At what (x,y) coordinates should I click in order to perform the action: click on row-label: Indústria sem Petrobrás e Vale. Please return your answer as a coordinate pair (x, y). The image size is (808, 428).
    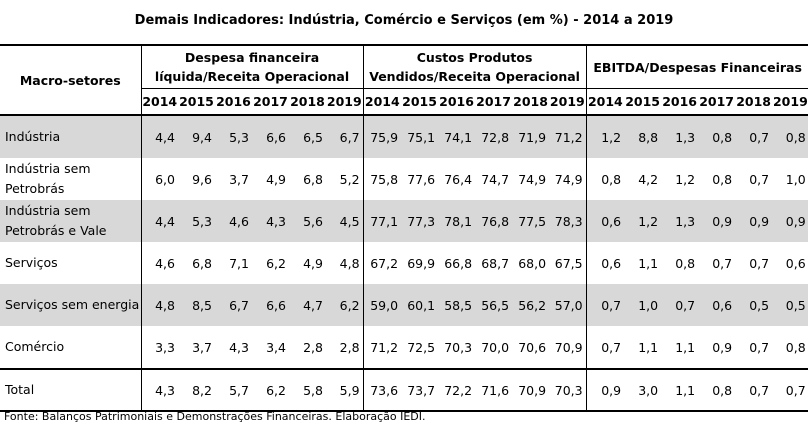
    Looking at the image, I should click on (70, 221).